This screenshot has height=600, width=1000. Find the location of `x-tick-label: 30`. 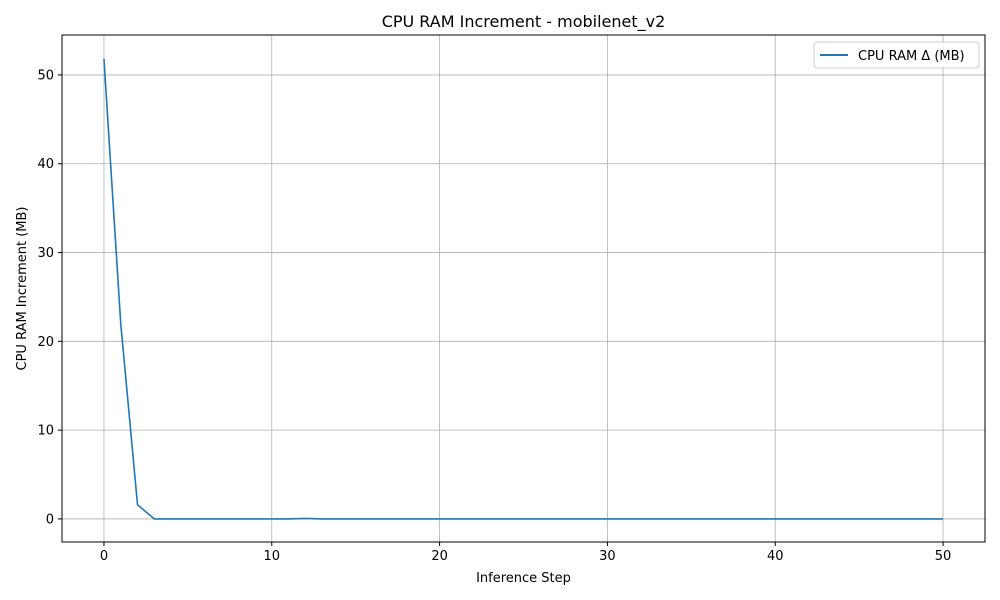

x-tick-label: 30 is located at coordinates (607, 556).